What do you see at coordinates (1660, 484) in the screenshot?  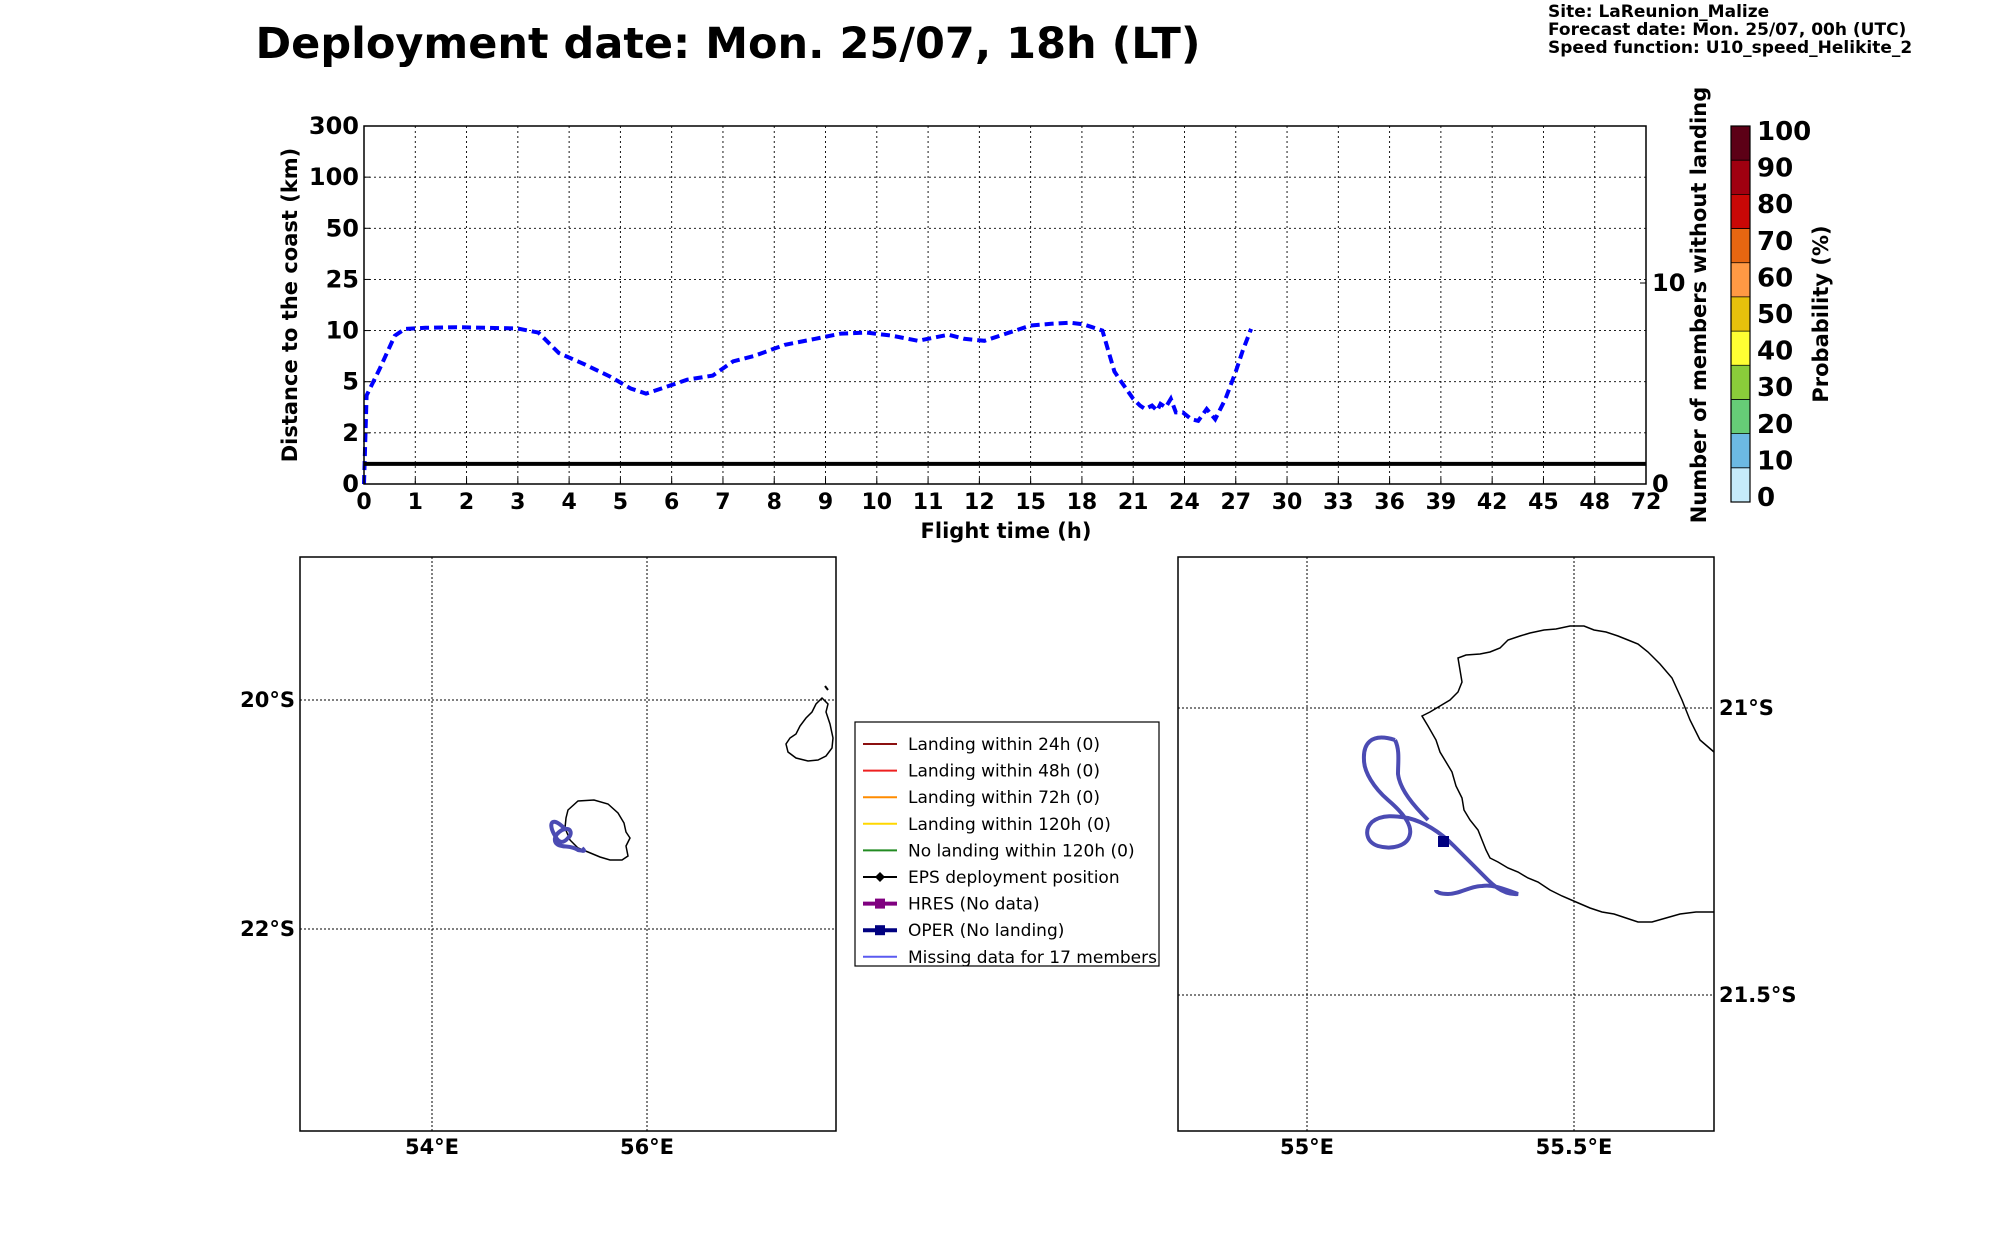 I see `y2-tick-label: 0` at bounding box center [1660, 484].